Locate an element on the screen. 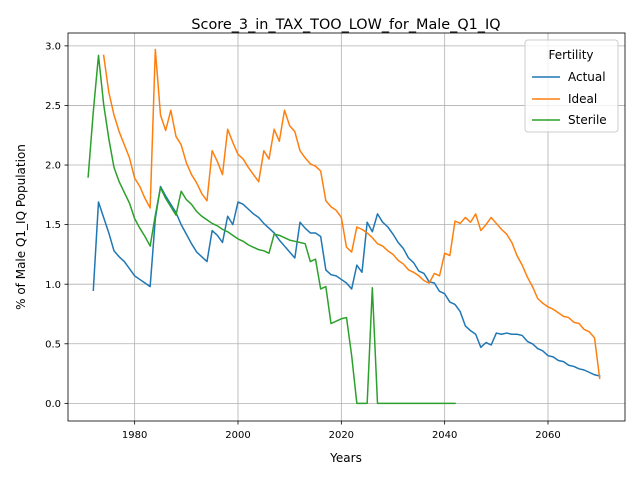 The height and width of the screenshot is (480, 640). legend-label-sterile: Sterile is located at coordinates (587, 120).